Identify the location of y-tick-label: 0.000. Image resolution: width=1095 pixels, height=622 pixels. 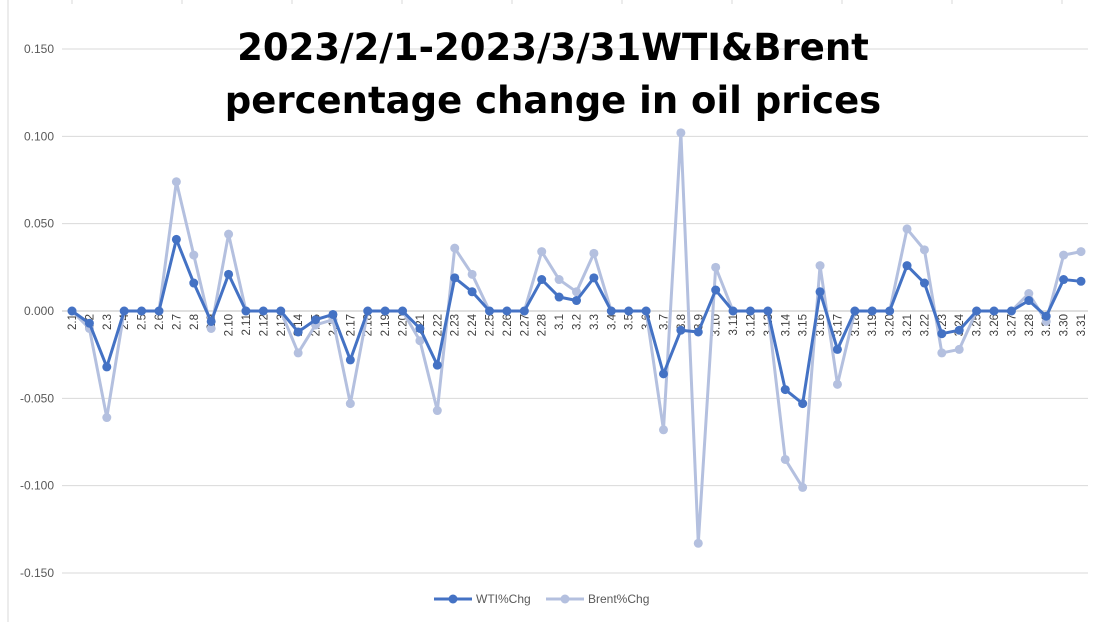
(39, 311).